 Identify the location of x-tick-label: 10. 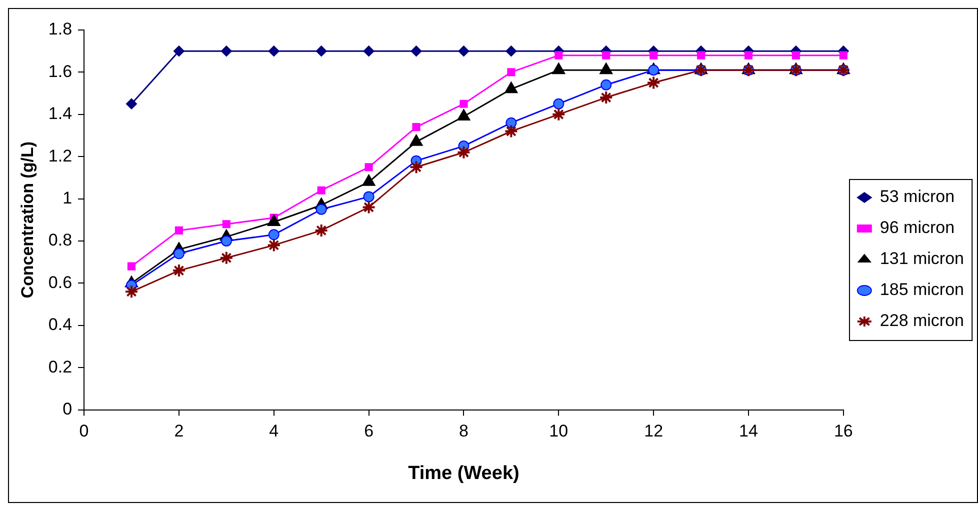
(558, 431).